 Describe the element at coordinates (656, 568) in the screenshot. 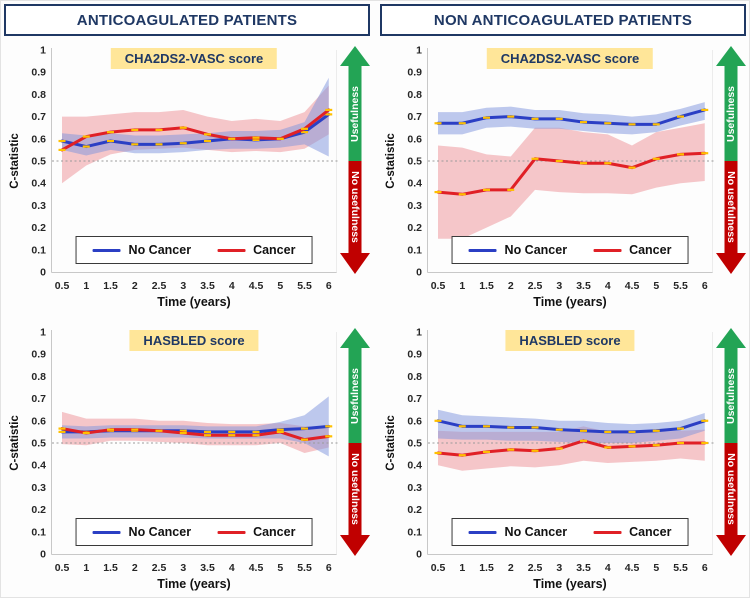

I see `x-tick-label: 5` at that location.